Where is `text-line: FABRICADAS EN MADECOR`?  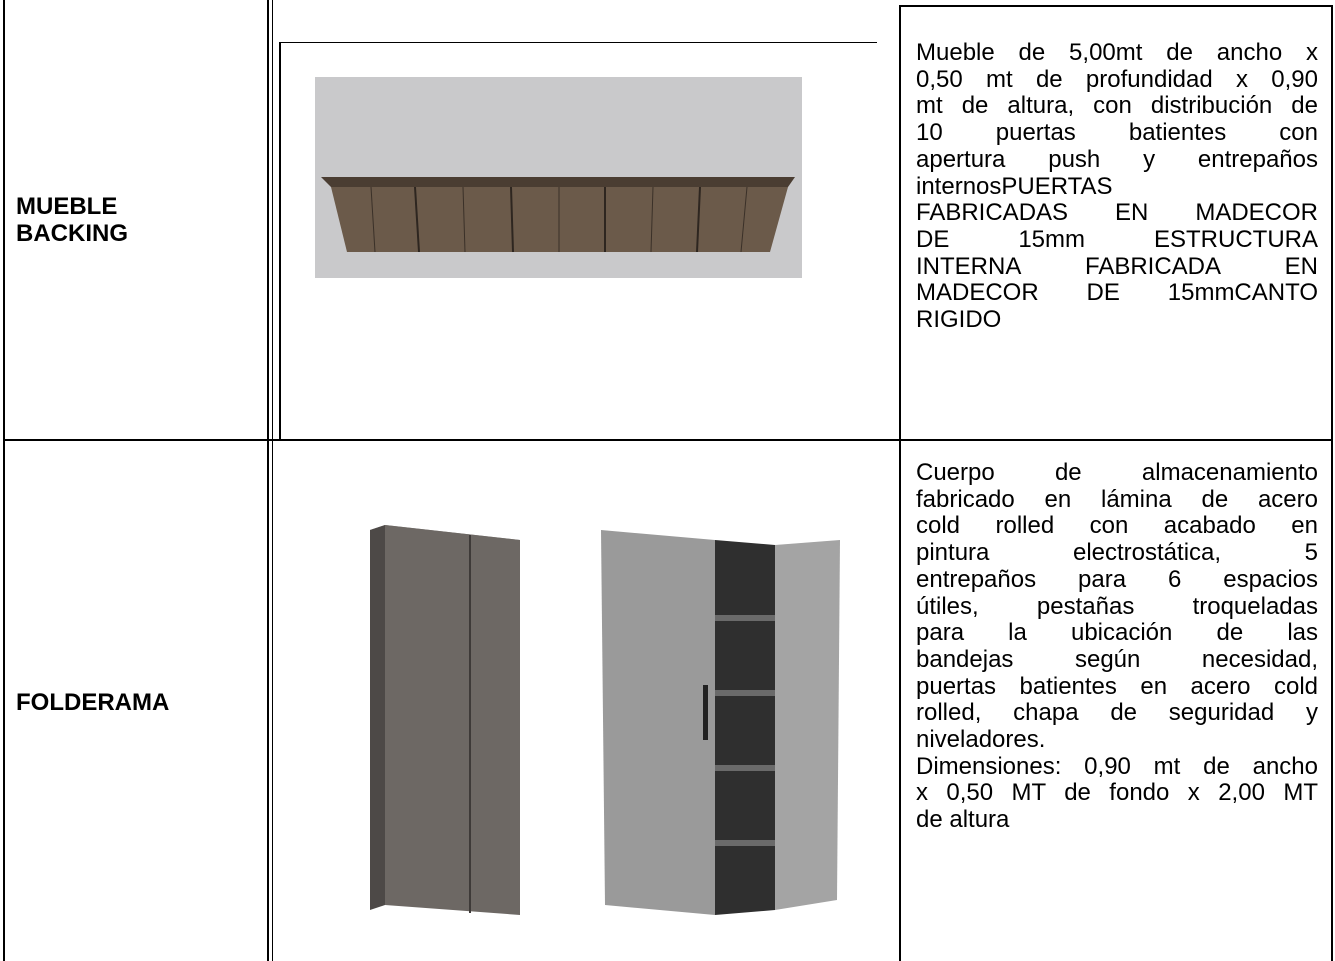
text-line: FABRICADAS EN MADECOR is located at coordinates (1117, 213).